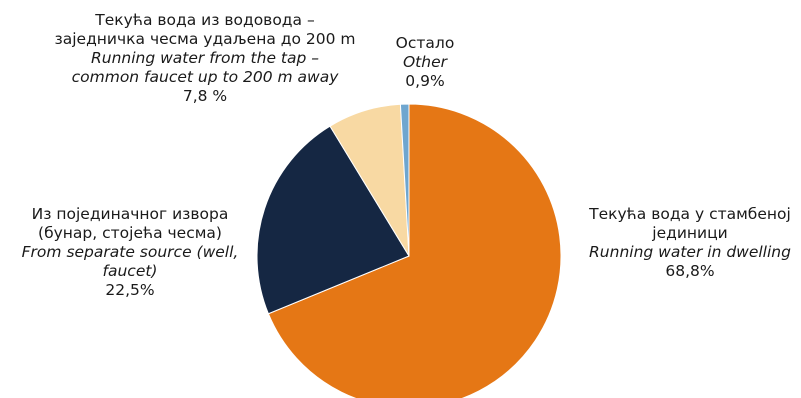  I want to click on pie-slice-separate-source, so click(333, 220).